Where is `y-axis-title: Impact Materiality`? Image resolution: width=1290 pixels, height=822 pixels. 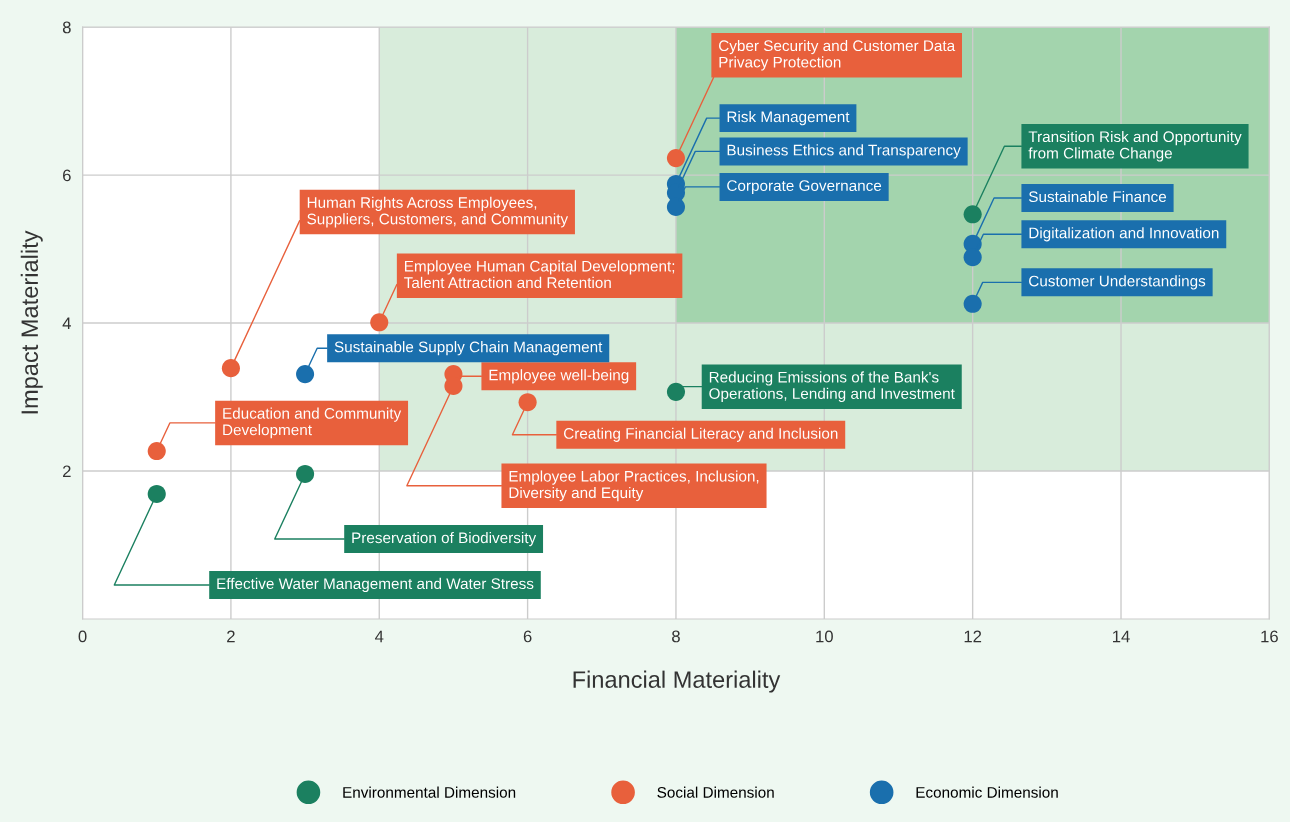
y-axis-title: Impact Materiality is located at coordinates (31, 322).